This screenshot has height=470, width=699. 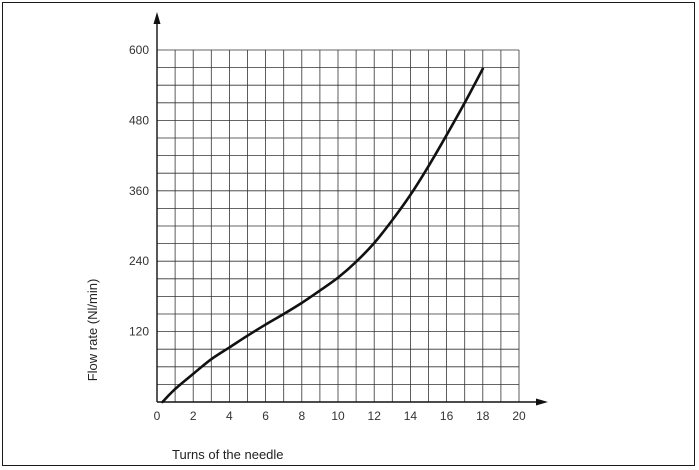 What do you see at coordinates (139, 191) in the screenshot?
I see `y-tick-label: 360` at bounding box center [139, 191].